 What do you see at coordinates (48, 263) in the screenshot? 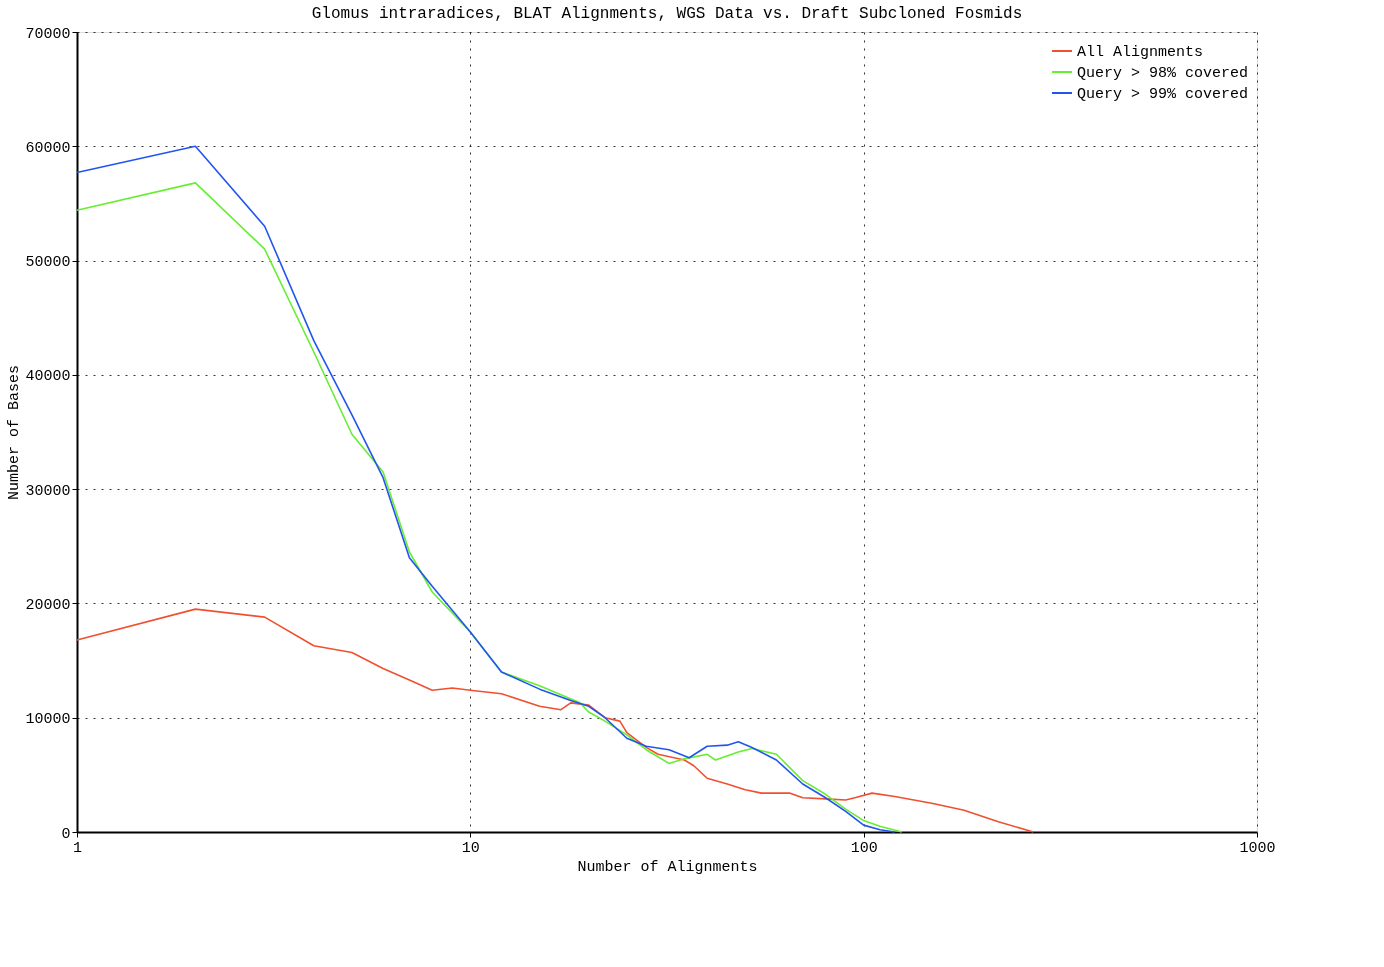
I see `y-tick-label: 50000` at bounding box center [48, 263].